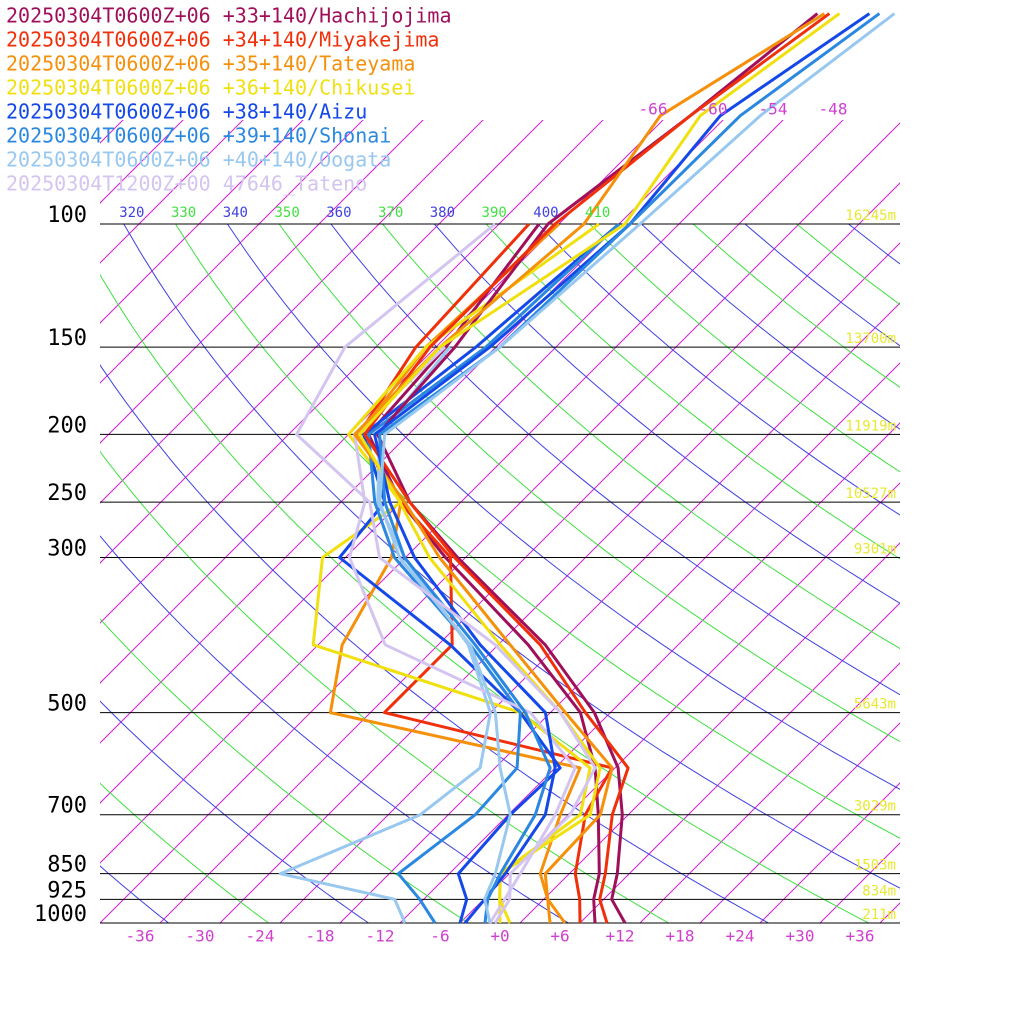  Describe the element at coordinates (499, 936) in the screenshot. I see `x-tick-label: +0` at that location.